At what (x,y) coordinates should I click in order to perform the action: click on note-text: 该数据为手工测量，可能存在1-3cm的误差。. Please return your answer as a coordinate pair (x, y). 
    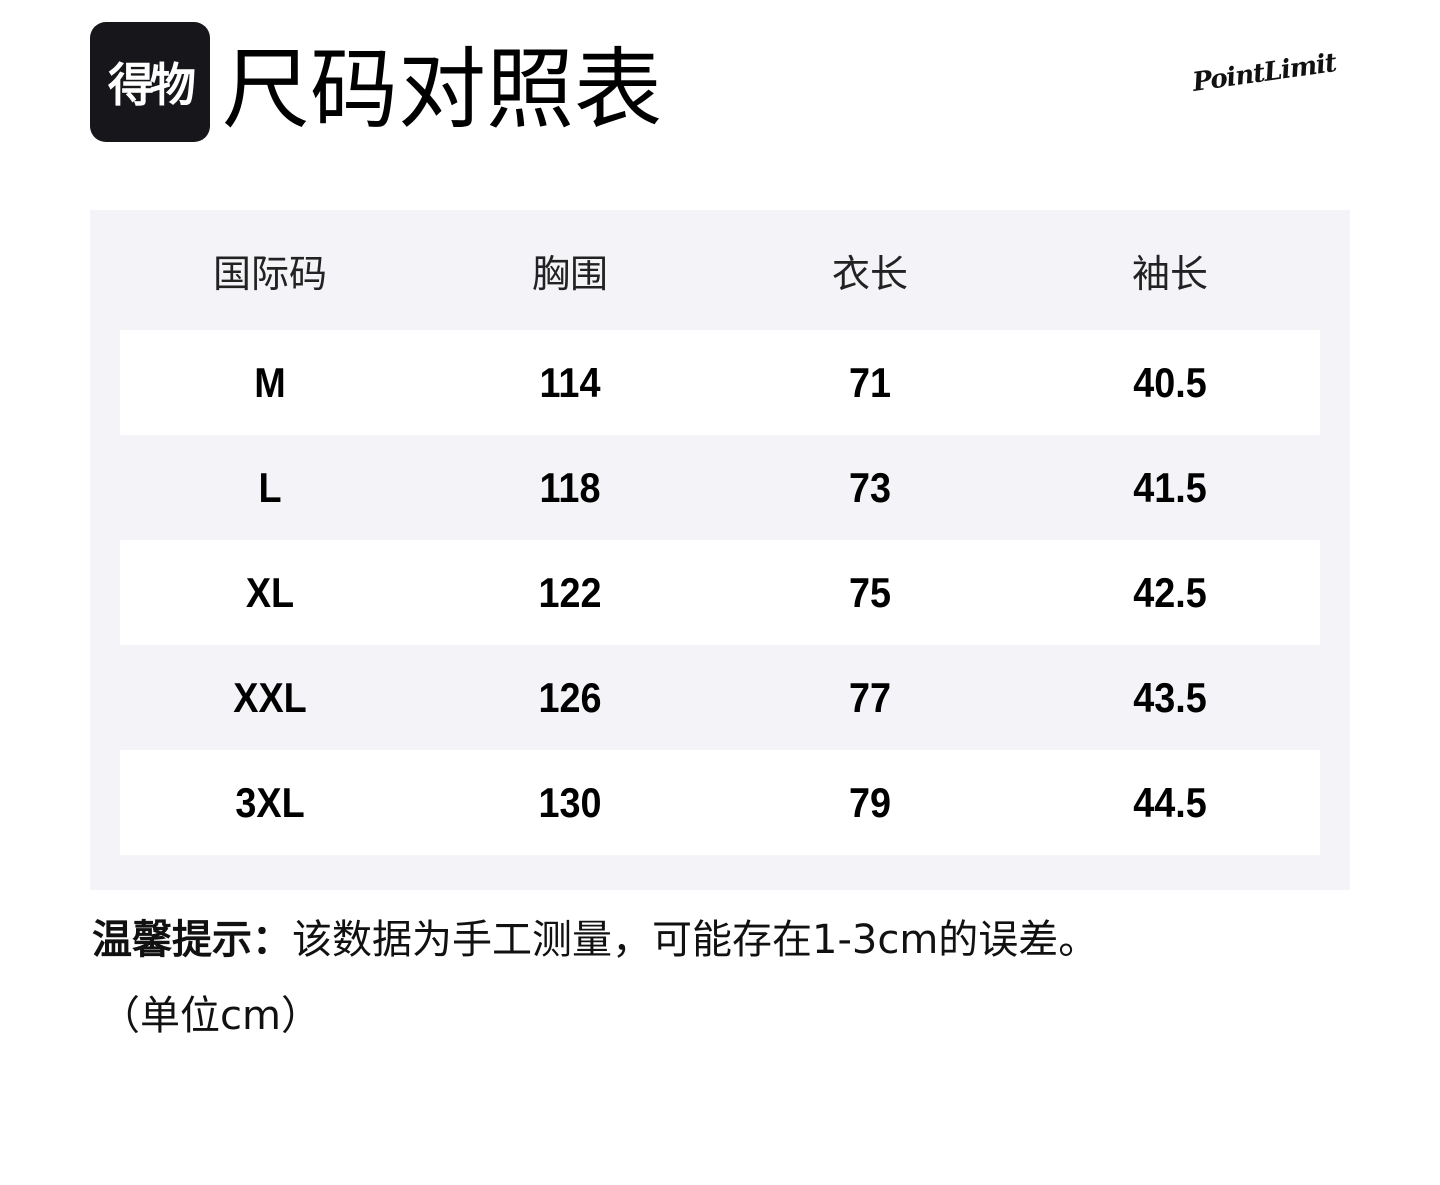
    Looking at the image, I should click on (695, 940).